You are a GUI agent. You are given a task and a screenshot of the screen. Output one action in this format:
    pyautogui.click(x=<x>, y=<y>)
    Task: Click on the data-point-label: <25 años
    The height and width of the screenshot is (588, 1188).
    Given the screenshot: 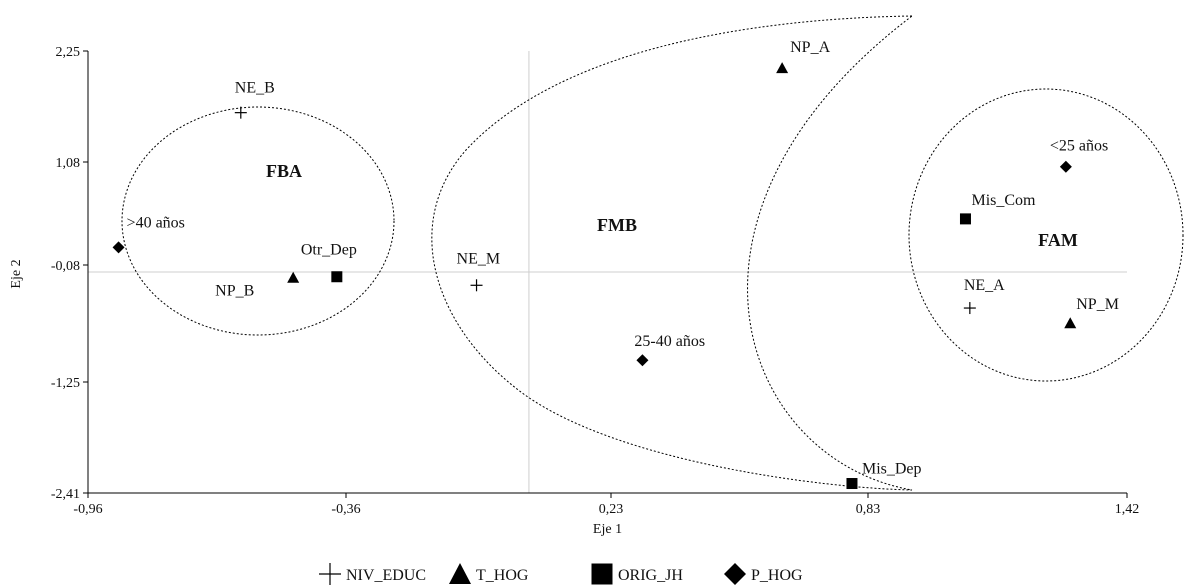 What is the action you would take?
    pyautogui.click(x=1079, y=146)
    